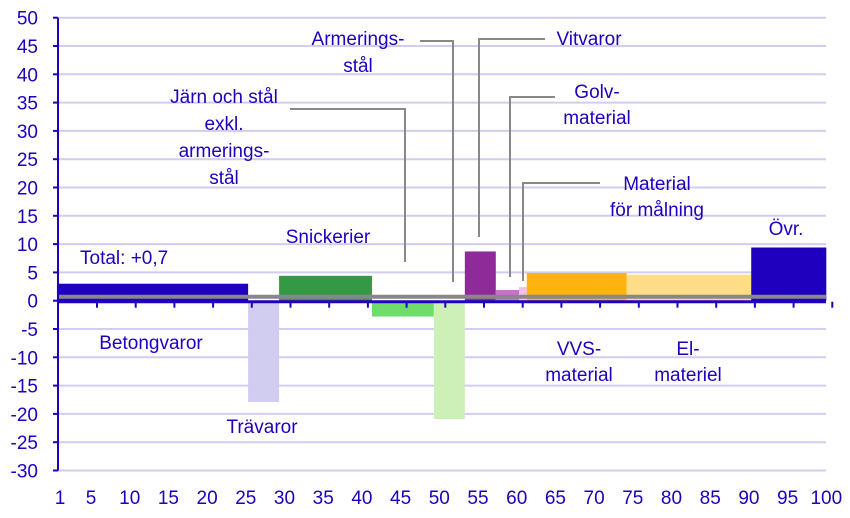 This screenshot has width=850, height=518. What do you see at coordinates (439, 498) in the screenshot?
I see `x-tick-label: 50` at bounding box center [439, 498].